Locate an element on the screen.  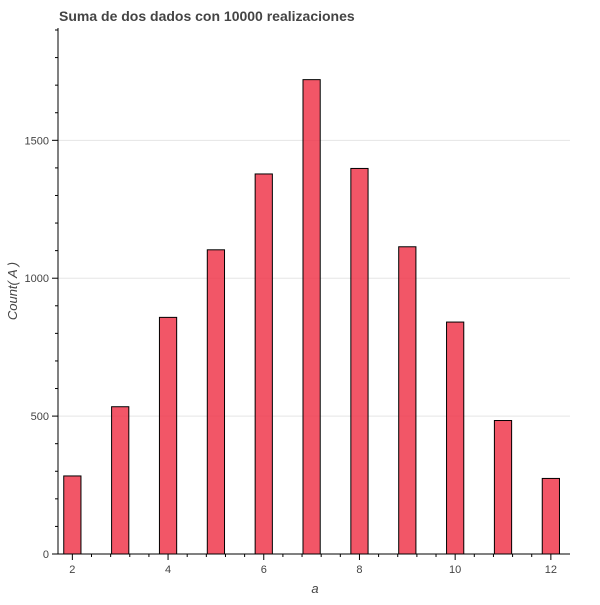
y-axis-label: Count( A ) is located at coordinates (12, 291).